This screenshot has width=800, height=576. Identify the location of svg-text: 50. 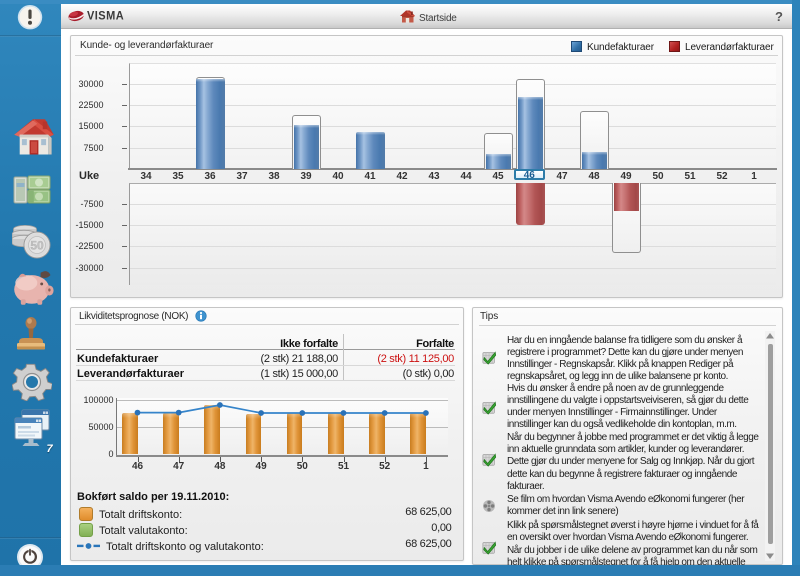
(37, 246).